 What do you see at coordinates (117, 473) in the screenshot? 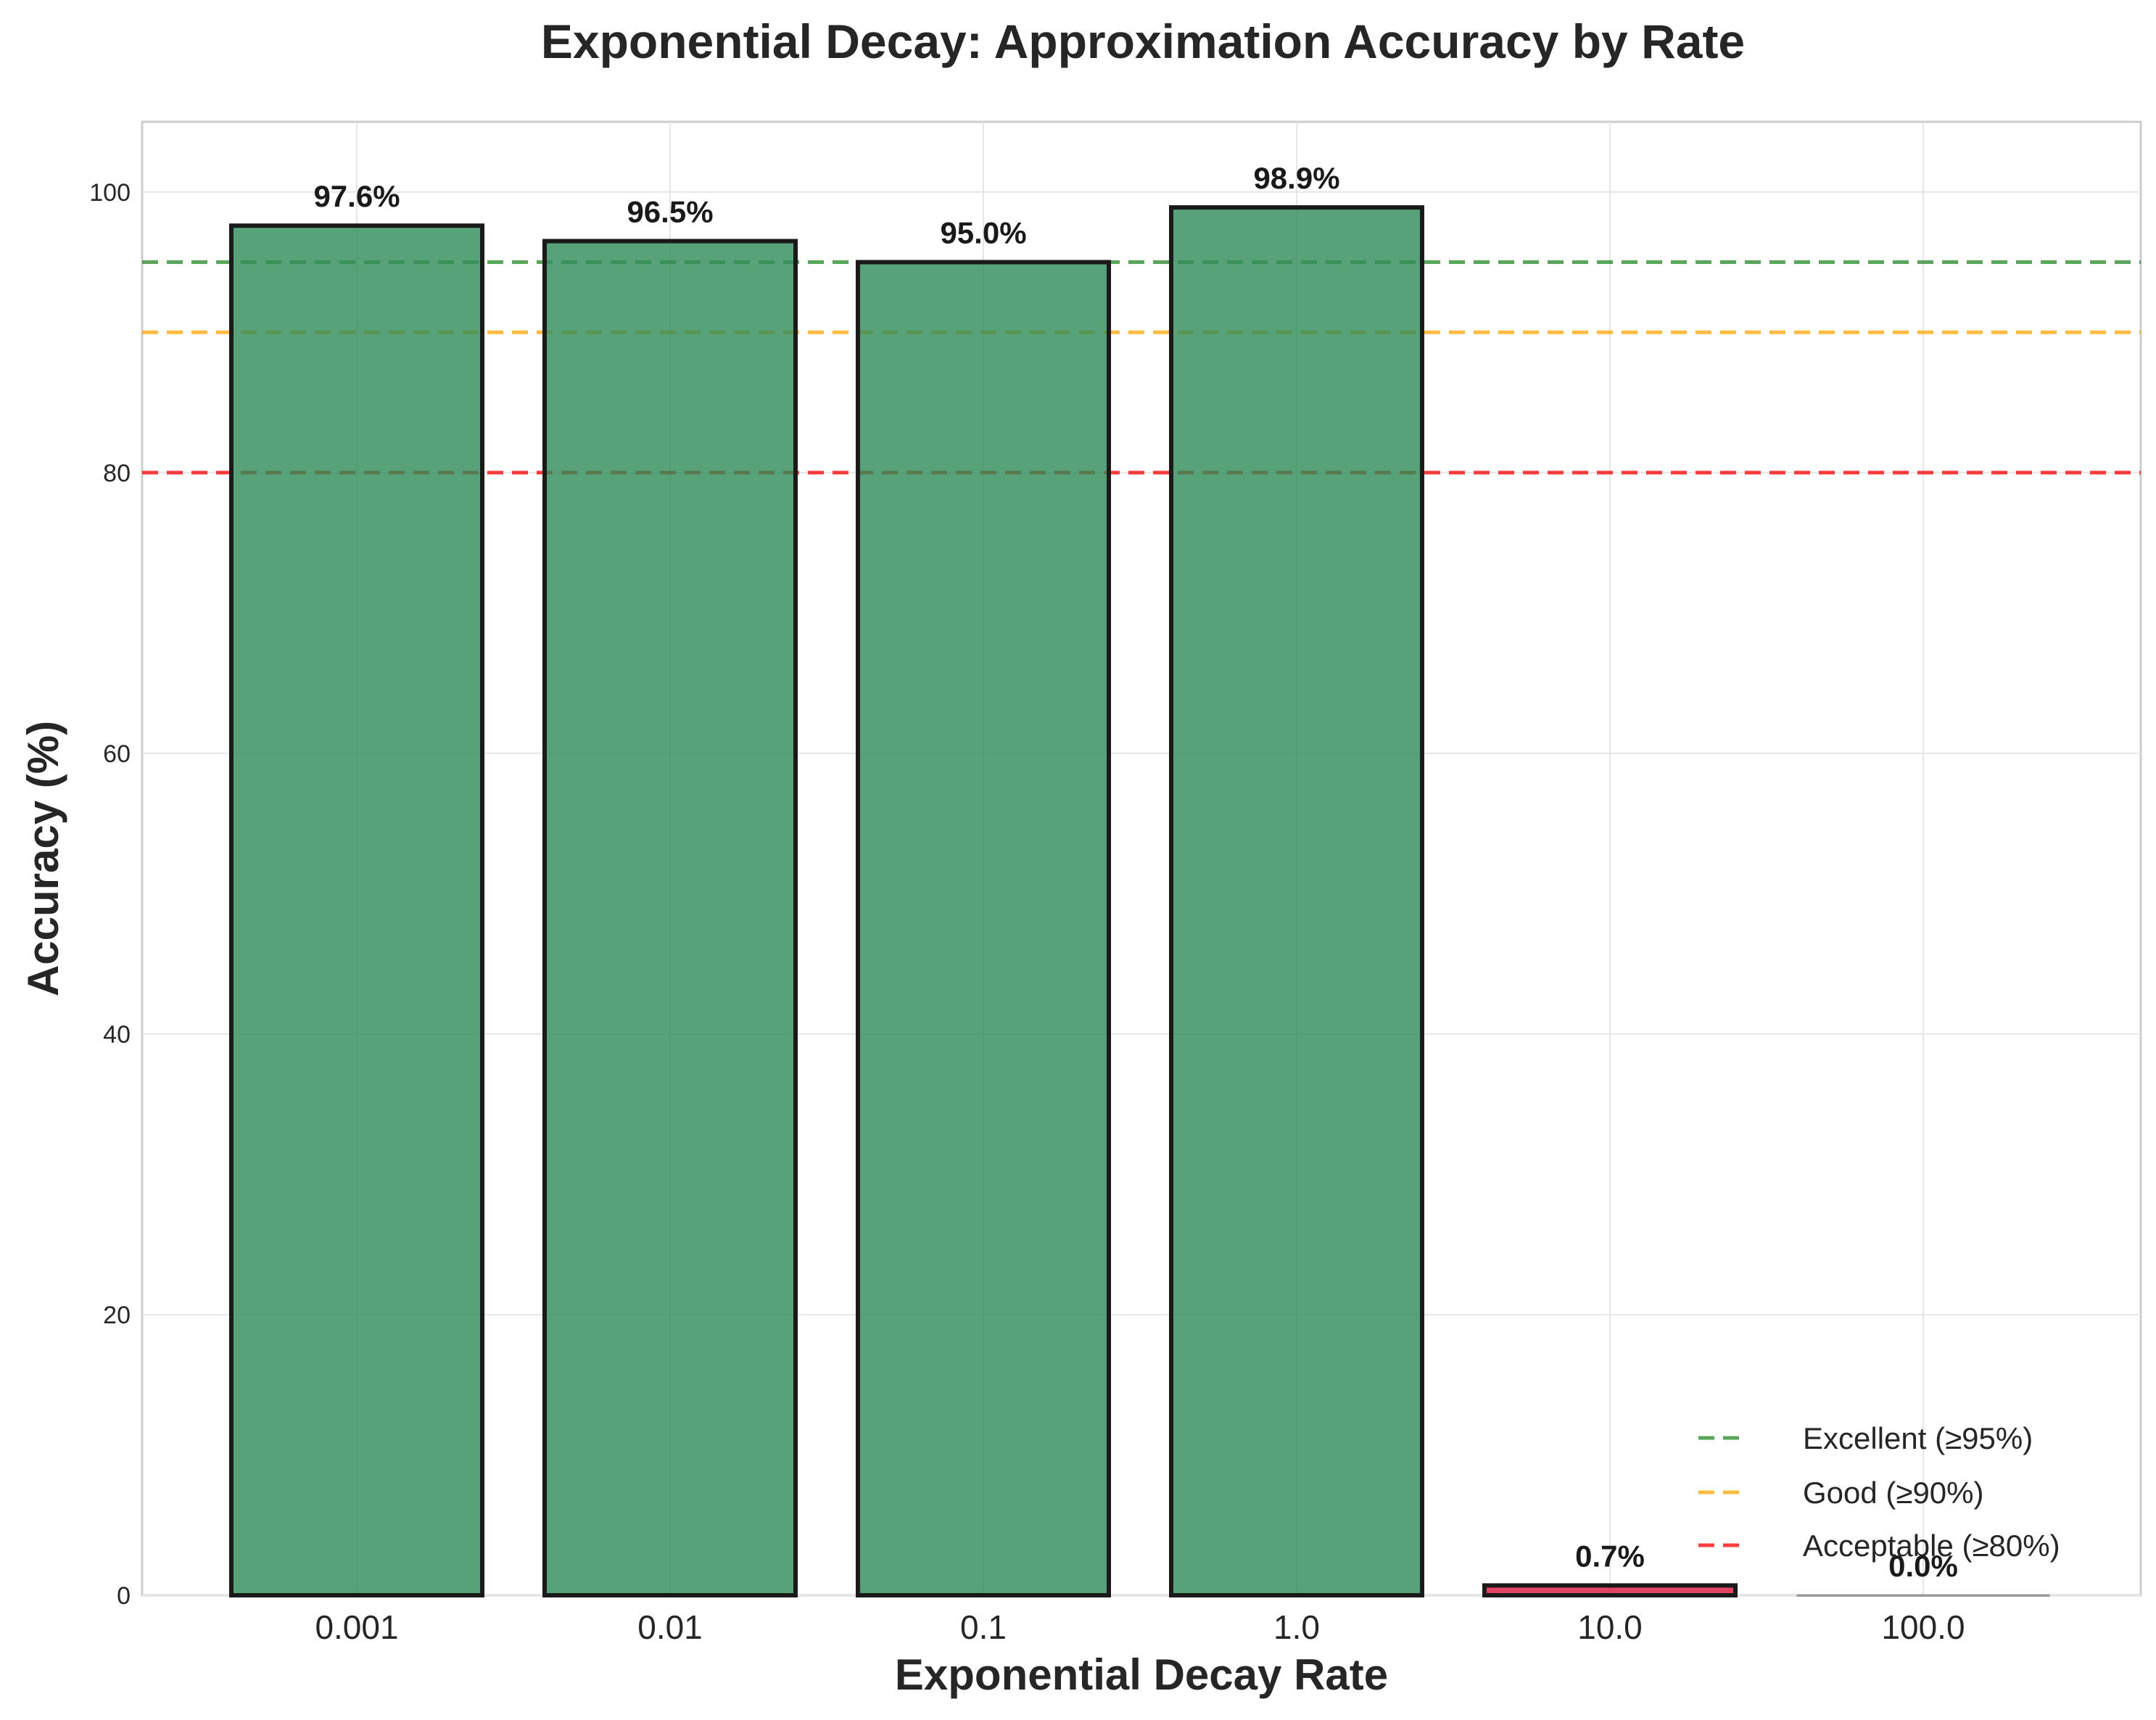
I see `y-tick-label: 80` at bounding box center [117, 473].